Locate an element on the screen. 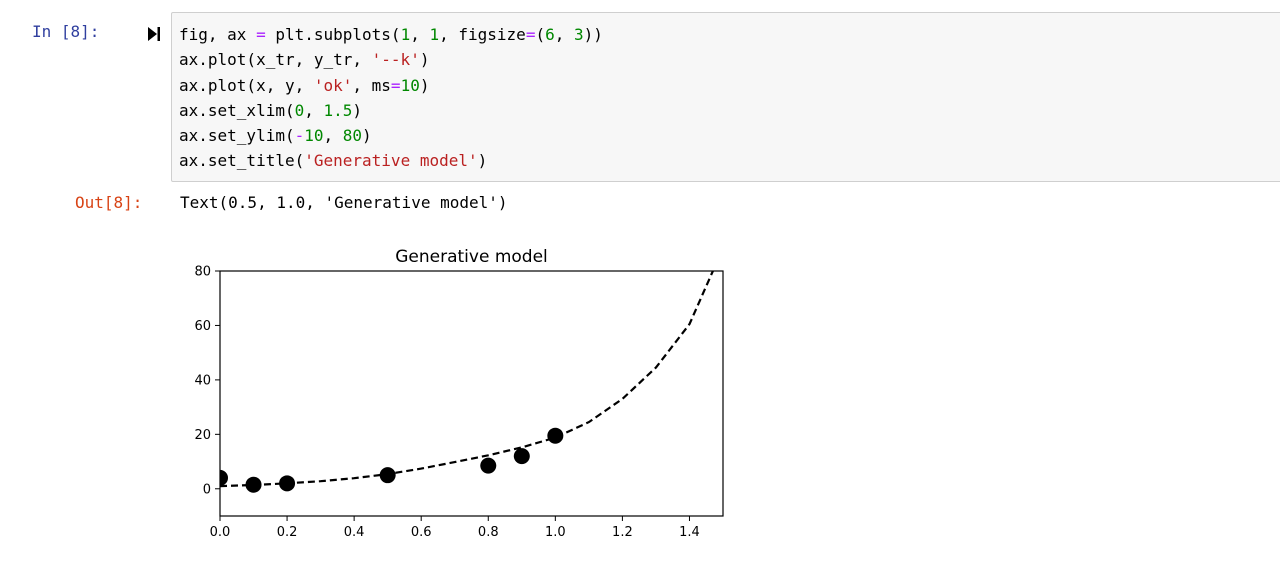 This screenshot has height=561, width=1280. code-token: ax.plot(x_tr, y_tr, is located at coordinates (275, 60).